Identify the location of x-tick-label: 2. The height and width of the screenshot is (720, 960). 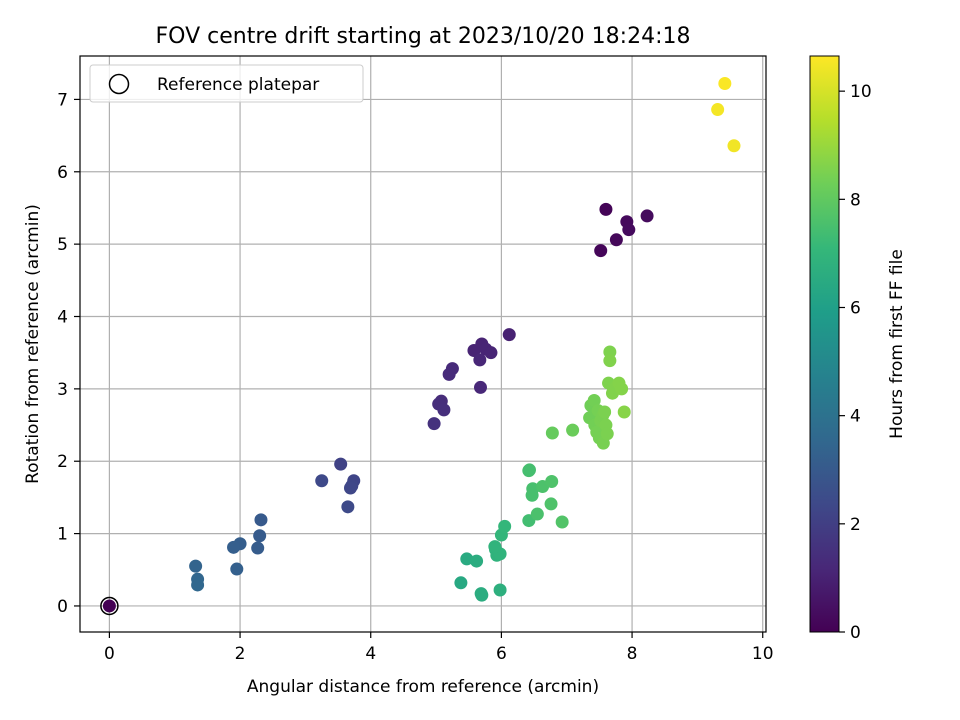
(240, 654).